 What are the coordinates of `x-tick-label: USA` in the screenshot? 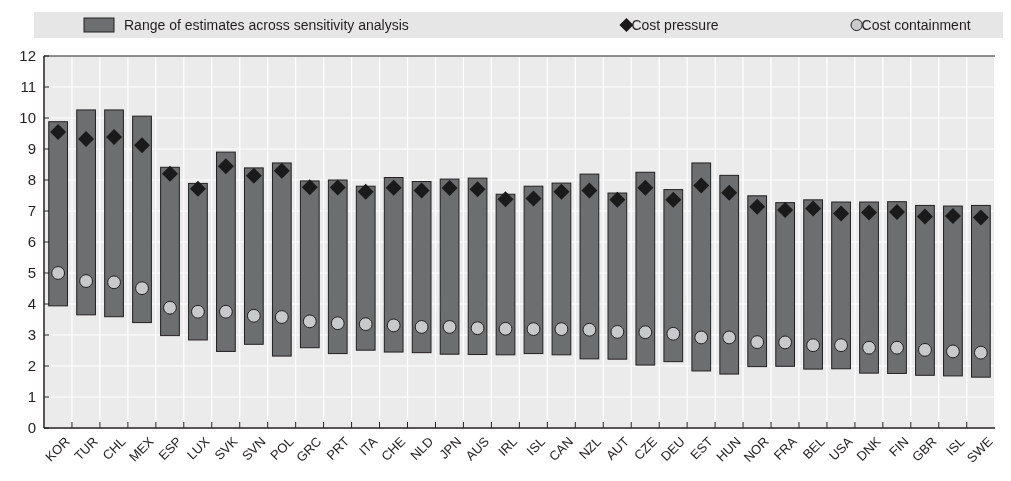 It's located at (841, 448).